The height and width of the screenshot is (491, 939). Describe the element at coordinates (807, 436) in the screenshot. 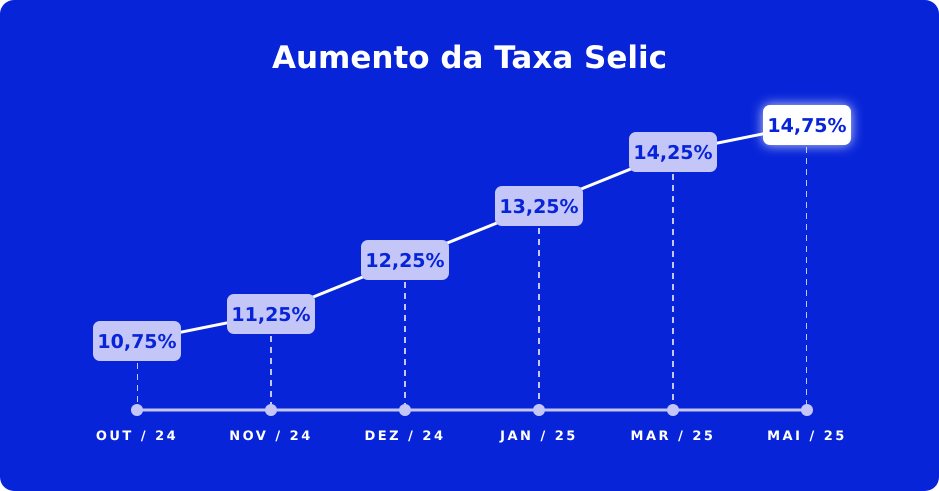

I see `x-tick-label: MAI / 25` at that location.